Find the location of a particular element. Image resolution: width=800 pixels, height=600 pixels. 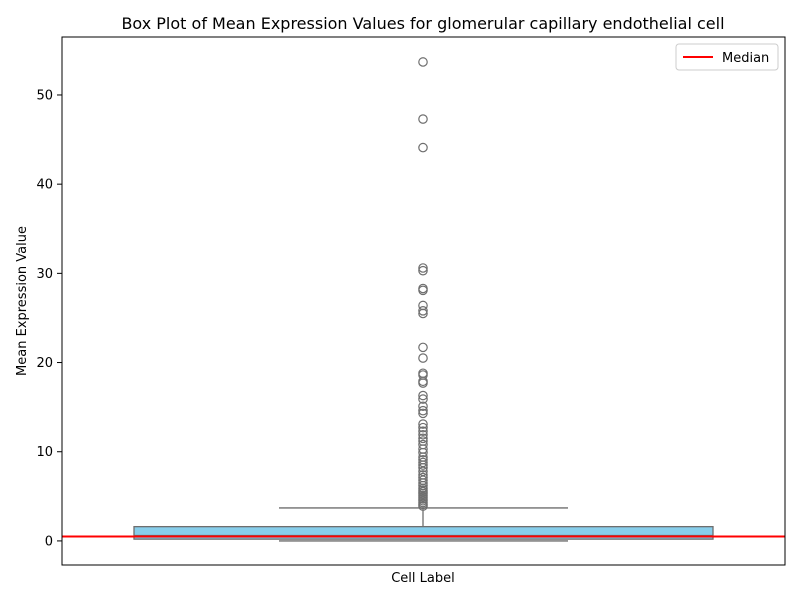

y-tick-label: 40 is located at coordinates (44, 185).